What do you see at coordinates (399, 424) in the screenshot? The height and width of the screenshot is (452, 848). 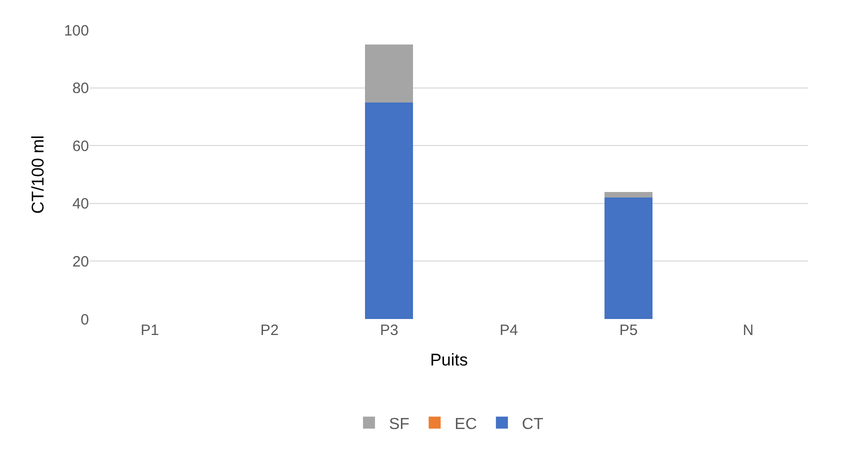 I see `legend-label: SF` at bounding box center [399, 424].